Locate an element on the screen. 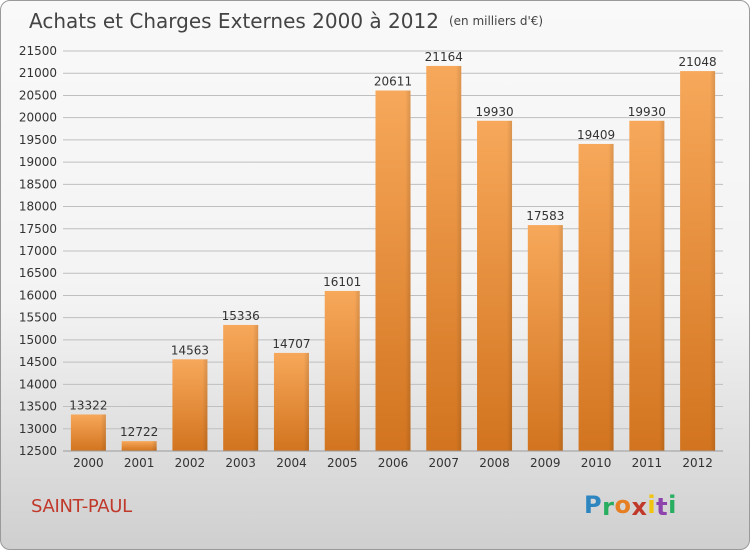 The image size is (750, 550). y-tick-label: 16500 is located at coordinates (38, 273).